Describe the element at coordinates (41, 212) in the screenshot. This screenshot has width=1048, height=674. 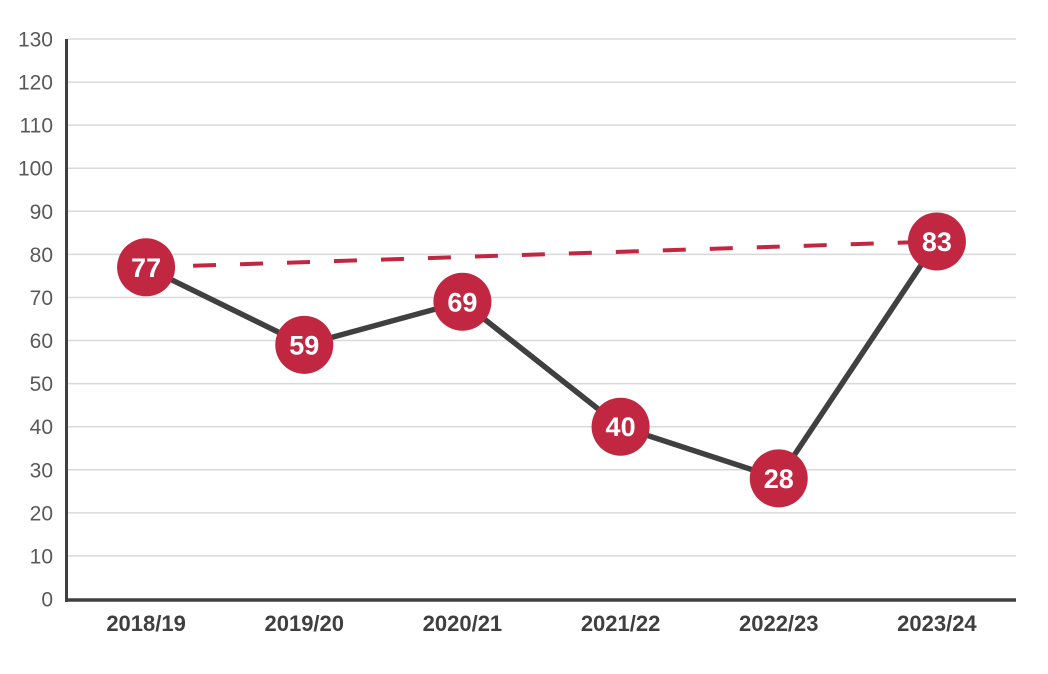
I see `y-tick-label: 90` at that location.